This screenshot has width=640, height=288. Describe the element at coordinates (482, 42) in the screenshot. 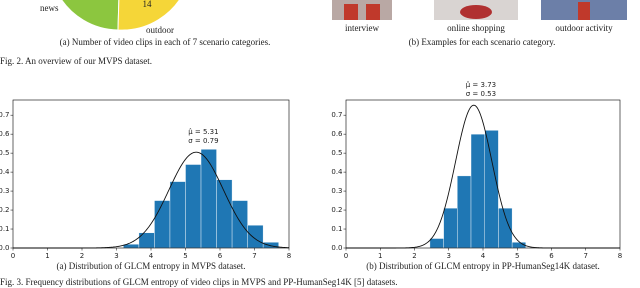

I see `caption: (b) Examples for each scenario category.` at that location.